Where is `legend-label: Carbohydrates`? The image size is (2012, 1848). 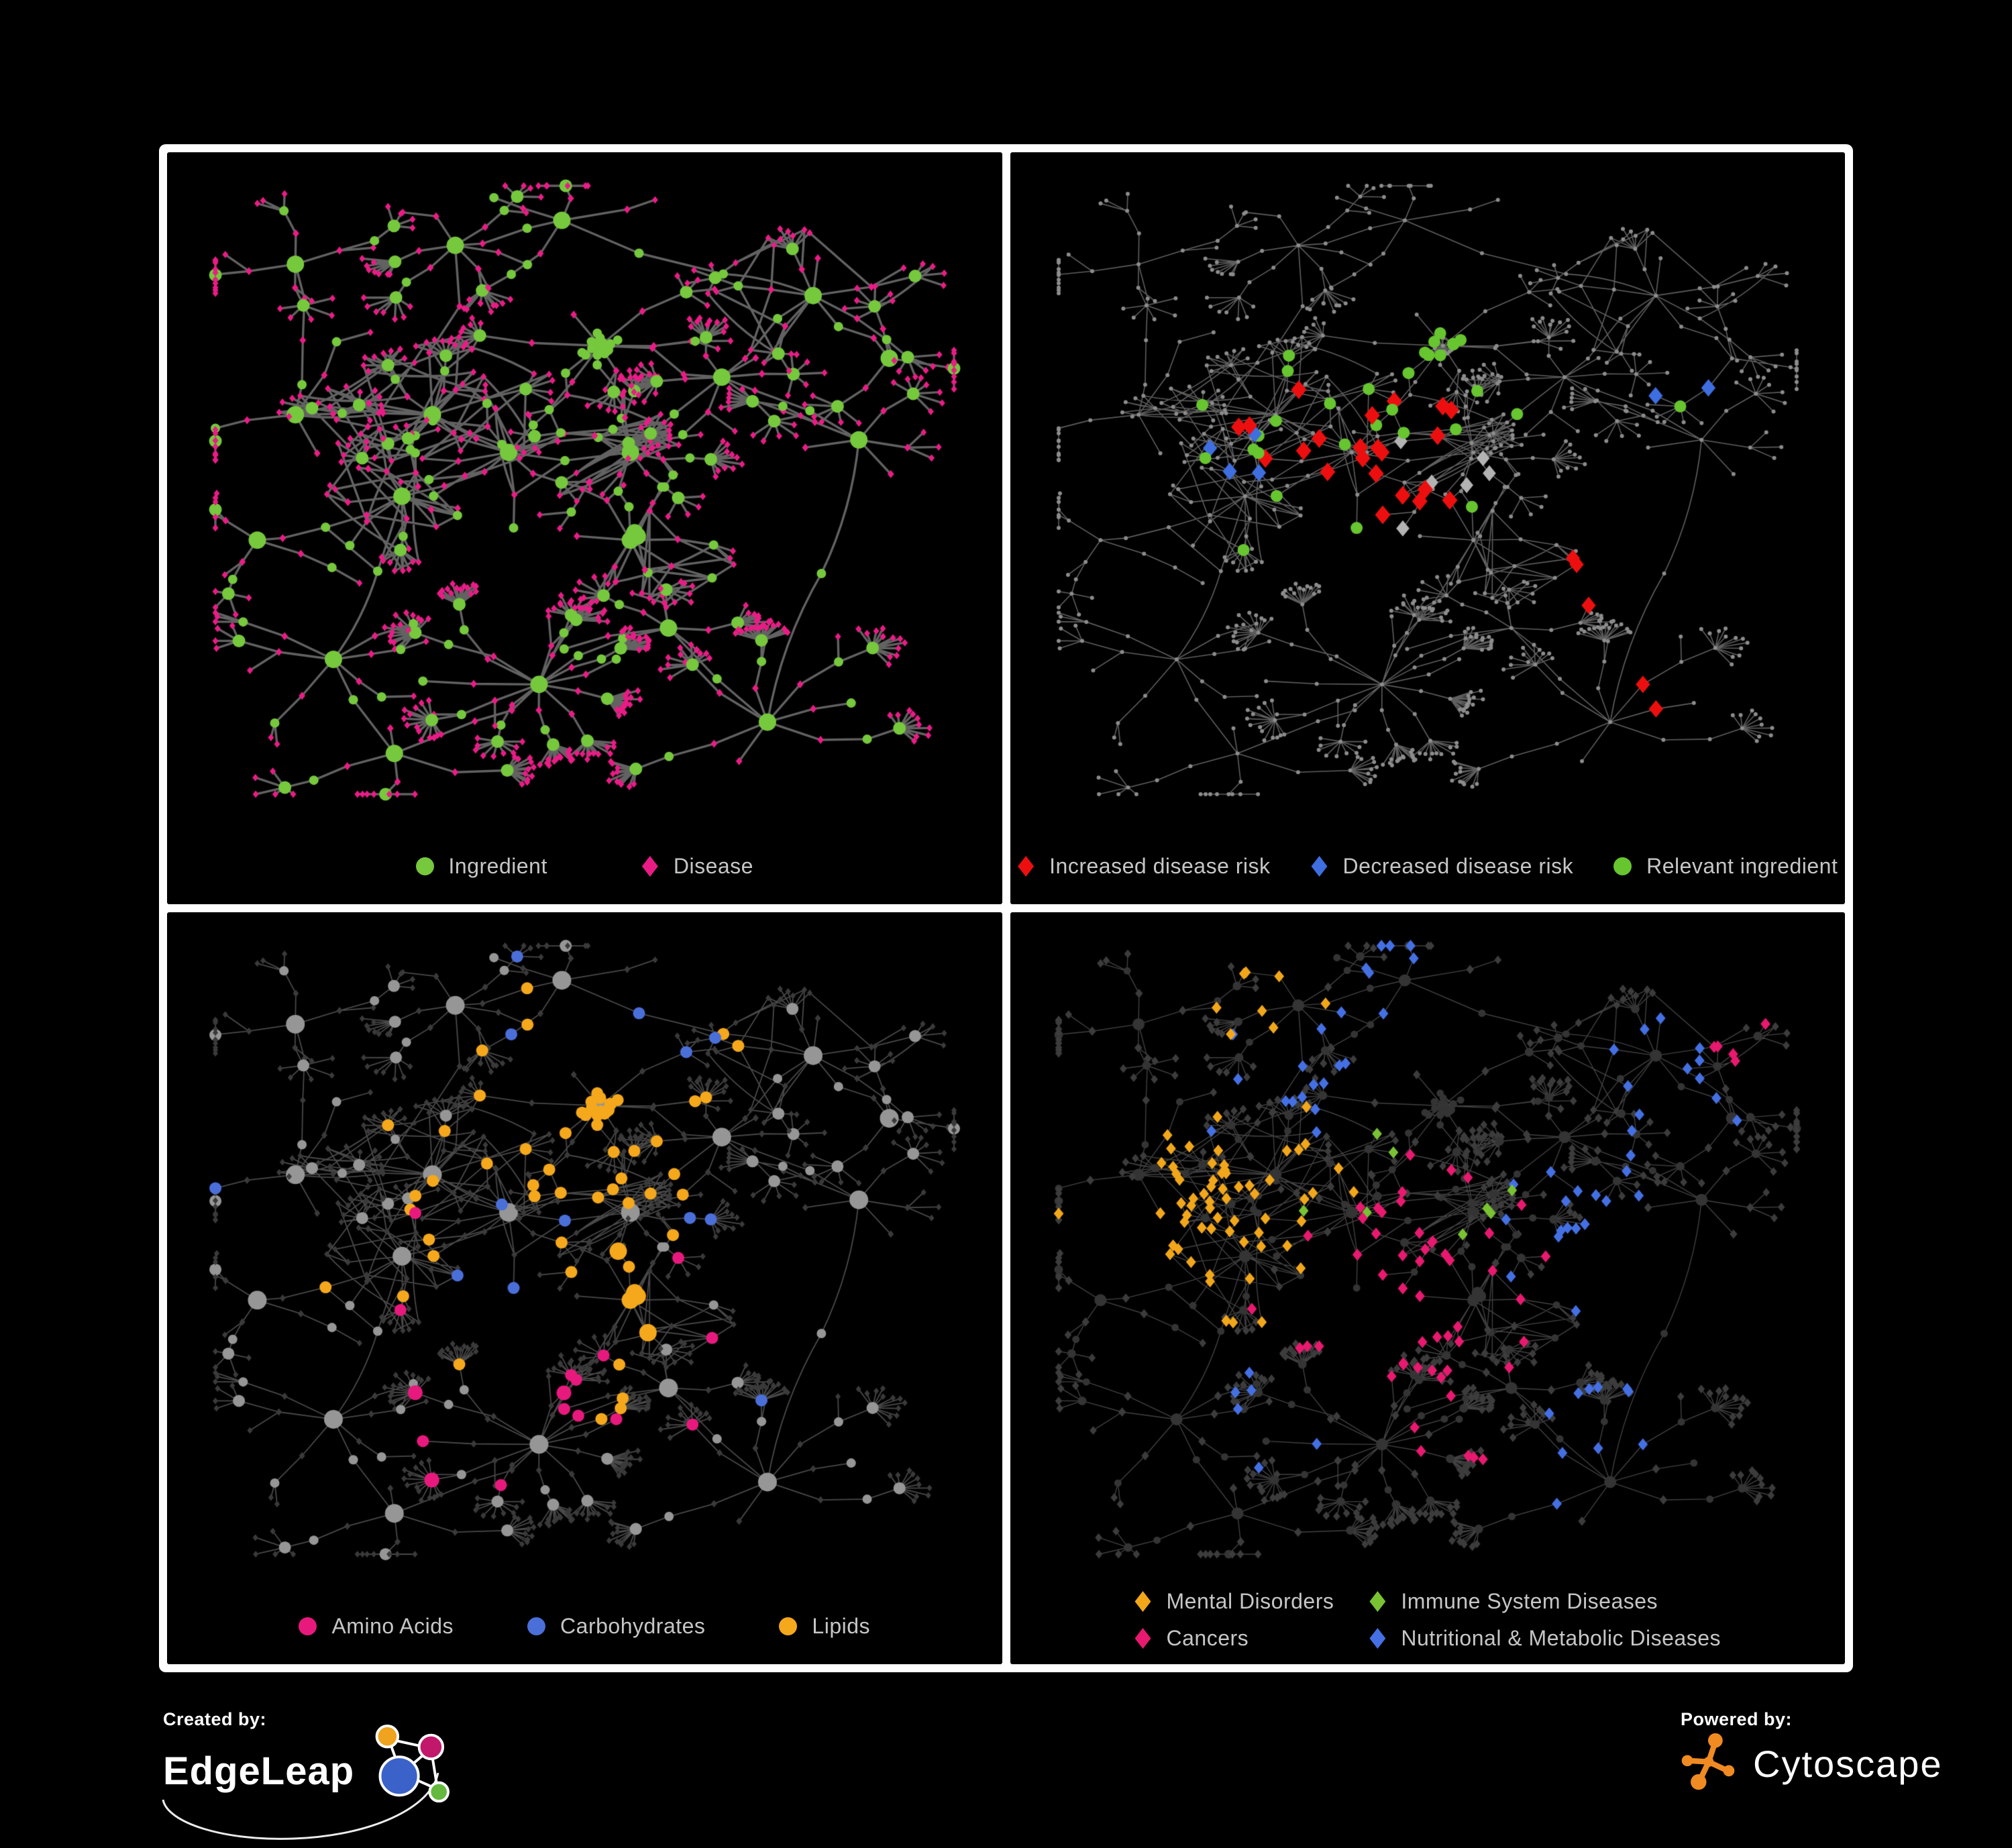 legend-label: Carbohydrates is located at coordinates (633, 1626).